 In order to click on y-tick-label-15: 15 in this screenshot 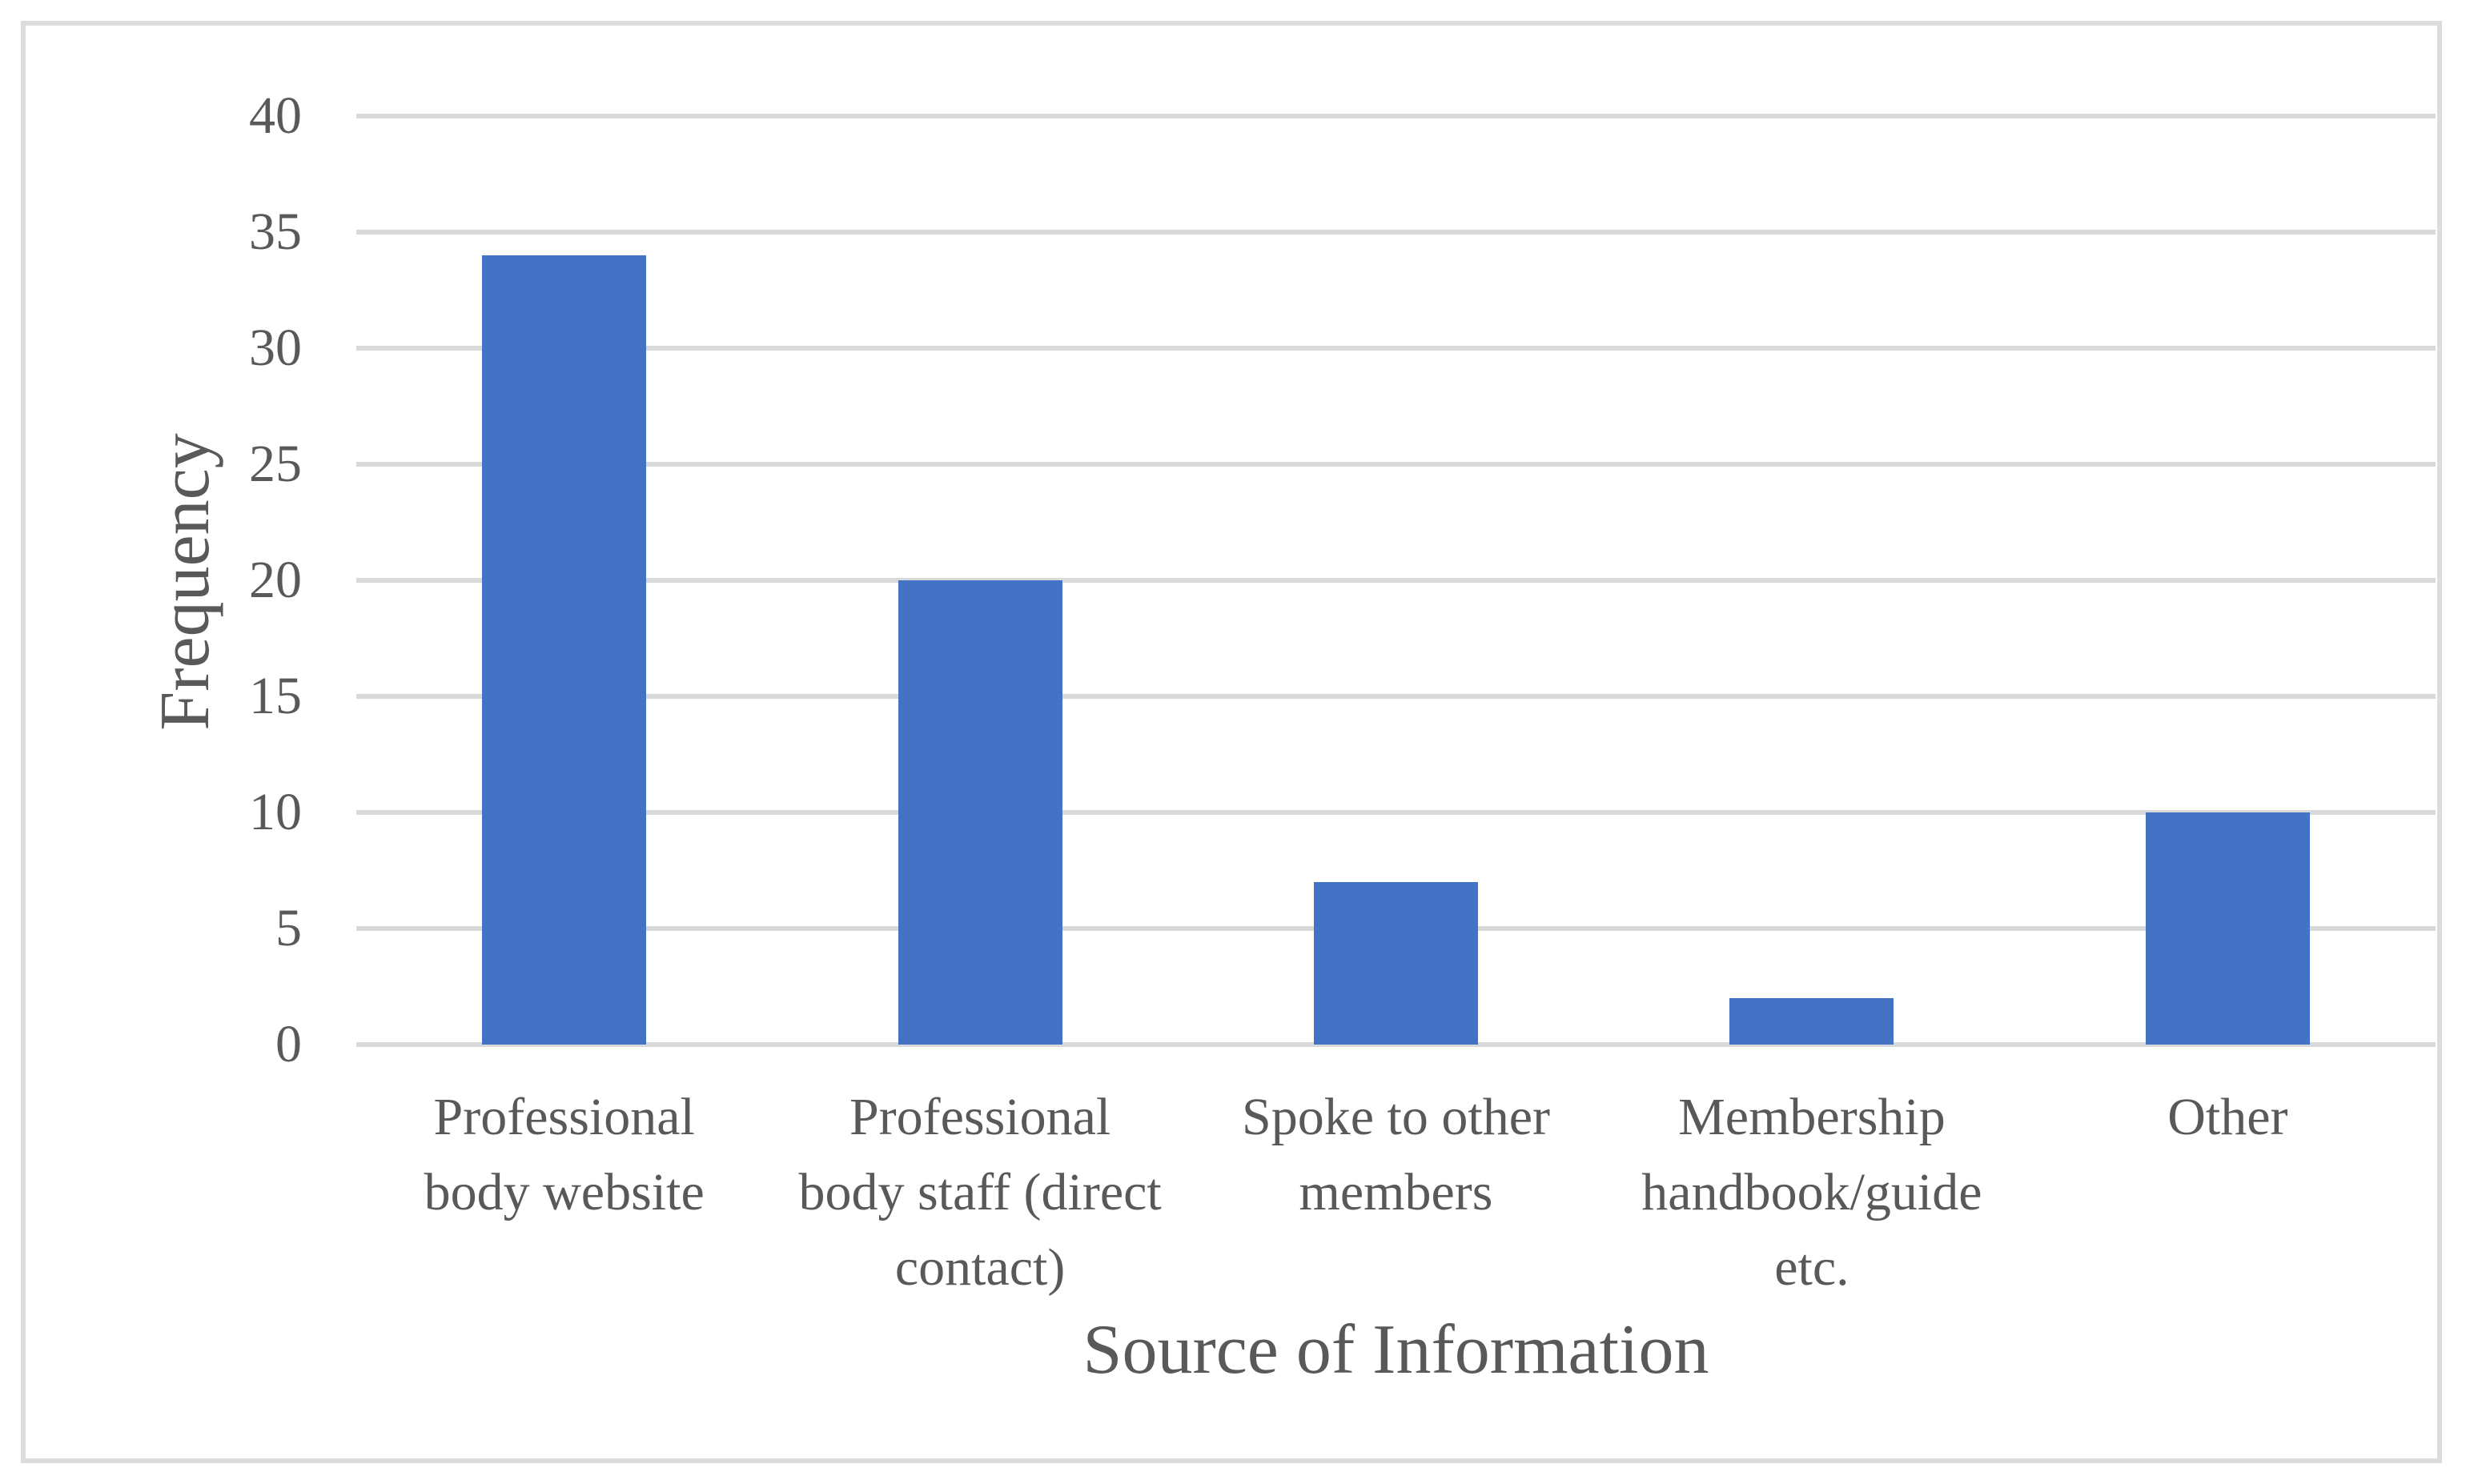, I will do `click(275, 696)`.